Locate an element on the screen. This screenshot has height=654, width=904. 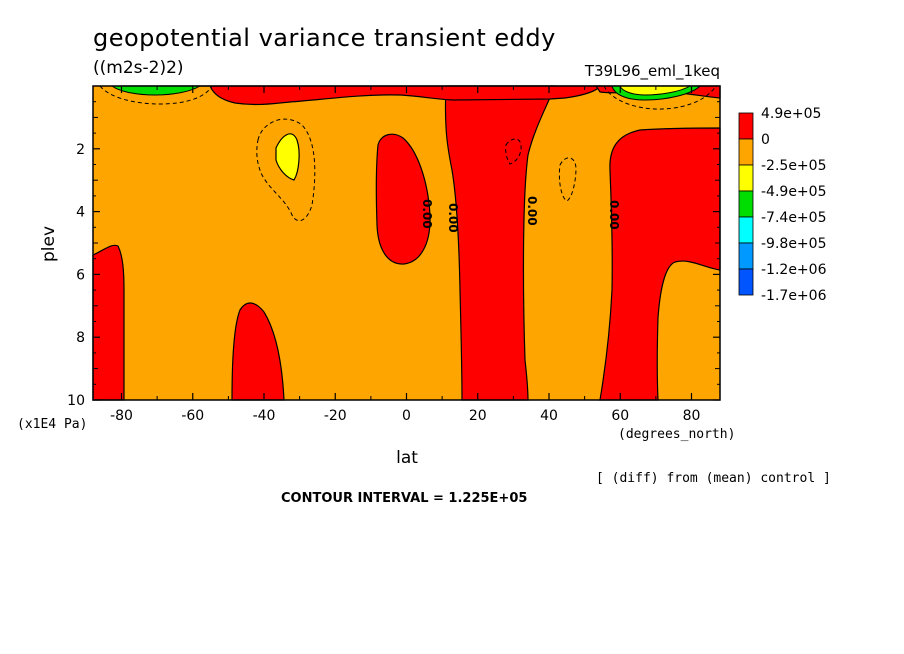
negative-dash-outer-yellow is located at coordinates (286, 170).